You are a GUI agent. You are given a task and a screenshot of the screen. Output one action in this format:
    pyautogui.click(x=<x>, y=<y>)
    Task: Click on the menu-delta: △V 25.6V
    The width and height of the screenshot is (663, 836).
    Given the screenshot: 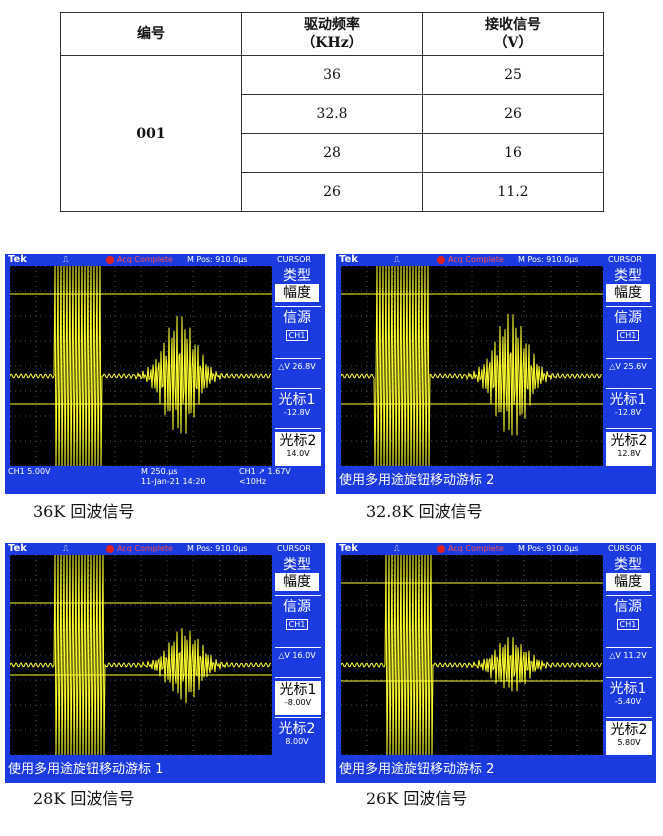 What is the action you would take?
    pyautogui.click(x=628, y=369)
    